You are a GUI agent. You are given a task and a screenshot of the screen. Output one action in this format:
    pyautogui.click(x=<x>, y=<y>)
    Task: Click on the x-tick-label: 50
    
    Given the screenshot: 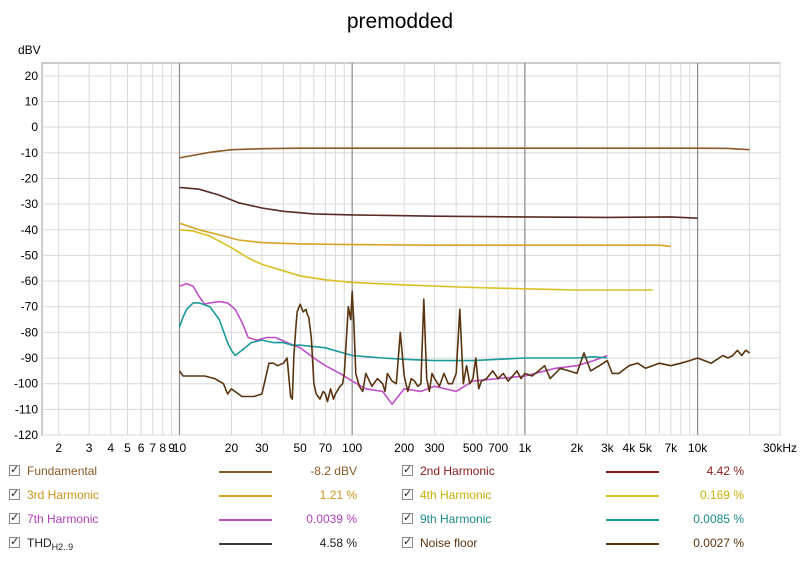 What is the action you would take?
    pyautogui.click(x=300, y=448)
    